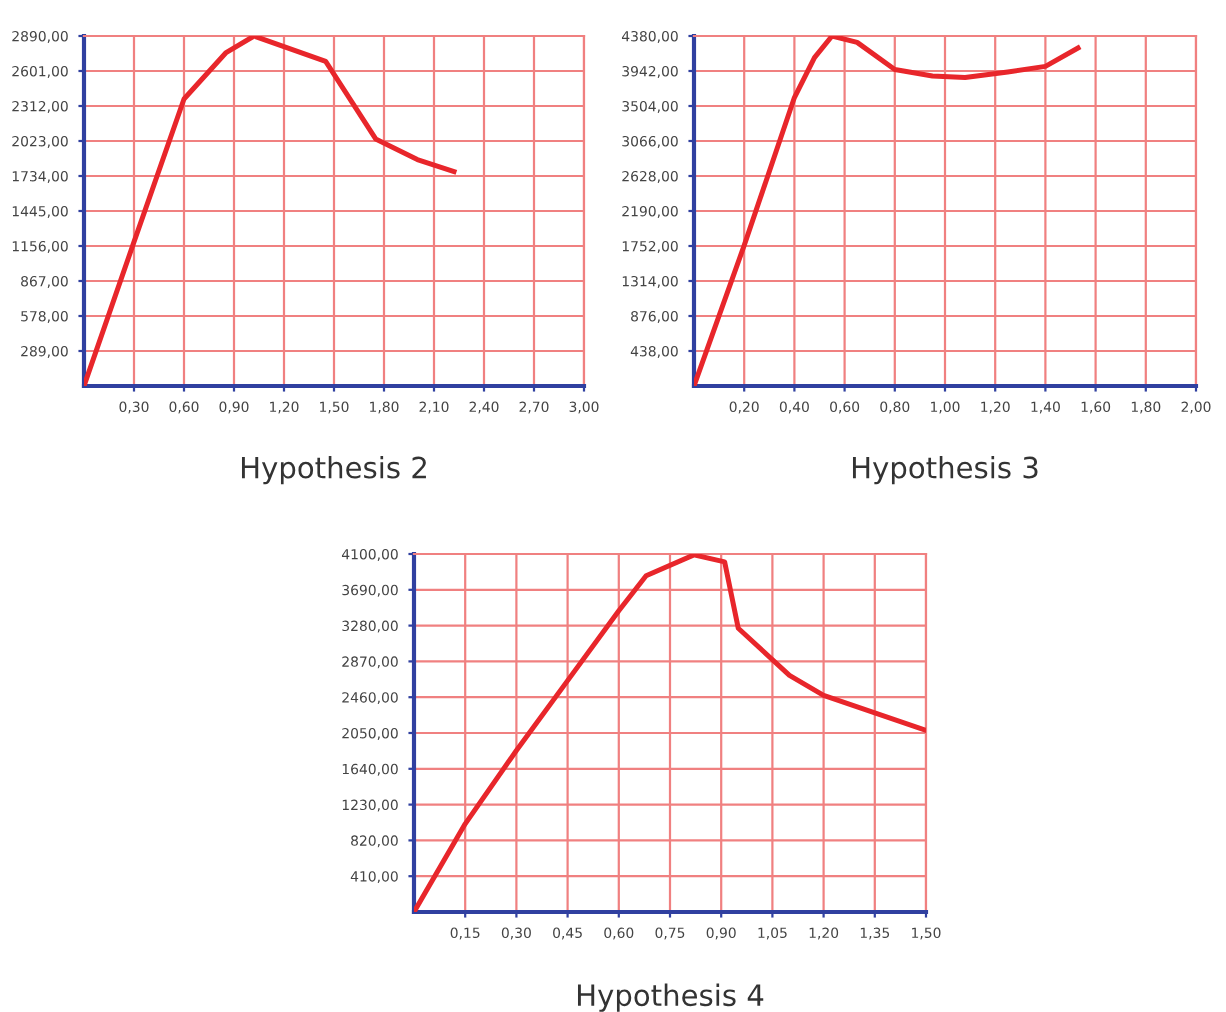 The height and width of the screenshot is (1012, 1226). I want to click on text: Hypothesis 4, so click(670, 997).